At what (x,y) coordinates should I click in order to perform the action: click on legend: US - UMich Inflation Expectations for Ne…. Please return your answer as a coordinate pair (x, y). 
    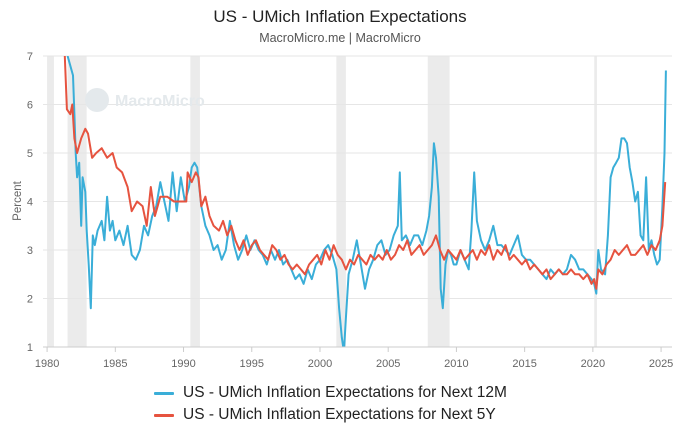
    Looking at the image, I should click on (330, 404).